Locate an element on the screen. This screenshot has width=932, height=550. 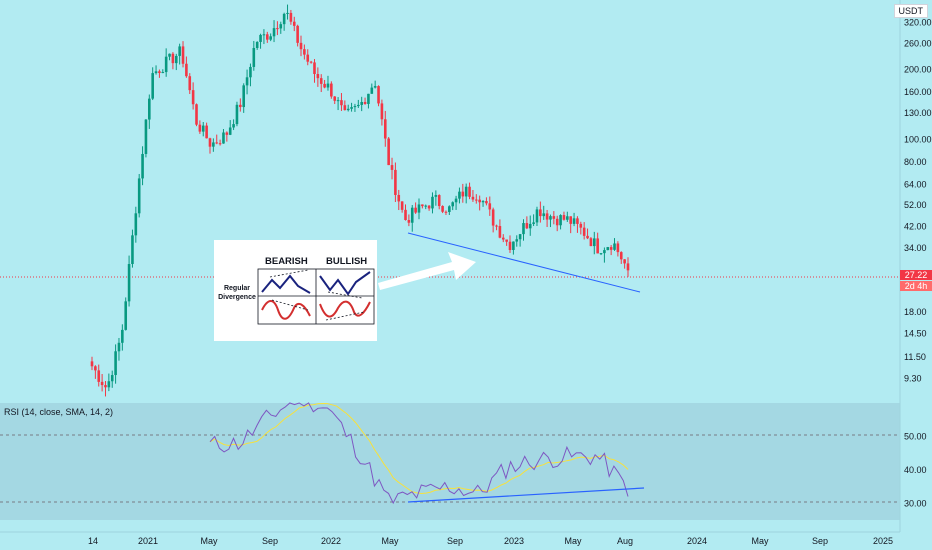
rsi-tick-label: 40.00 is located at coordinates (915, 470).